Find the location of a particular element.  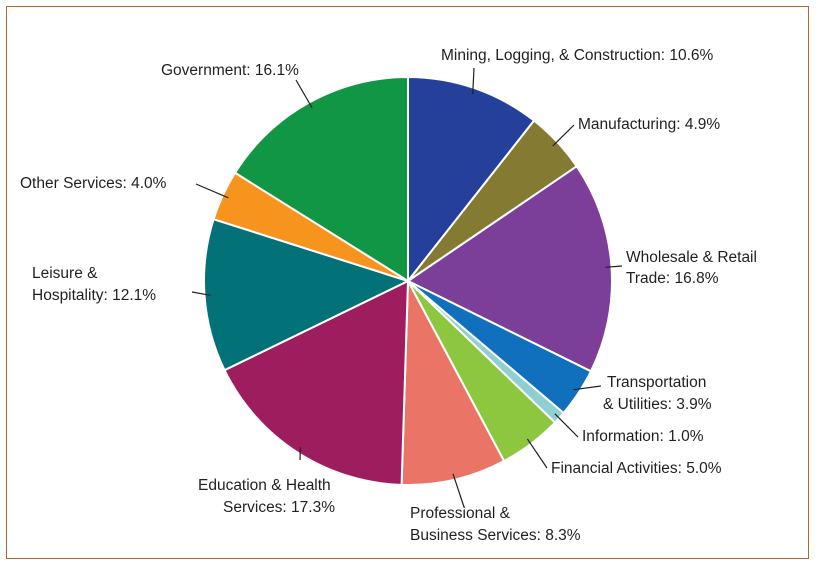

label-financial: Financial Activities: 5.0% is located at coordinates (636, 468).